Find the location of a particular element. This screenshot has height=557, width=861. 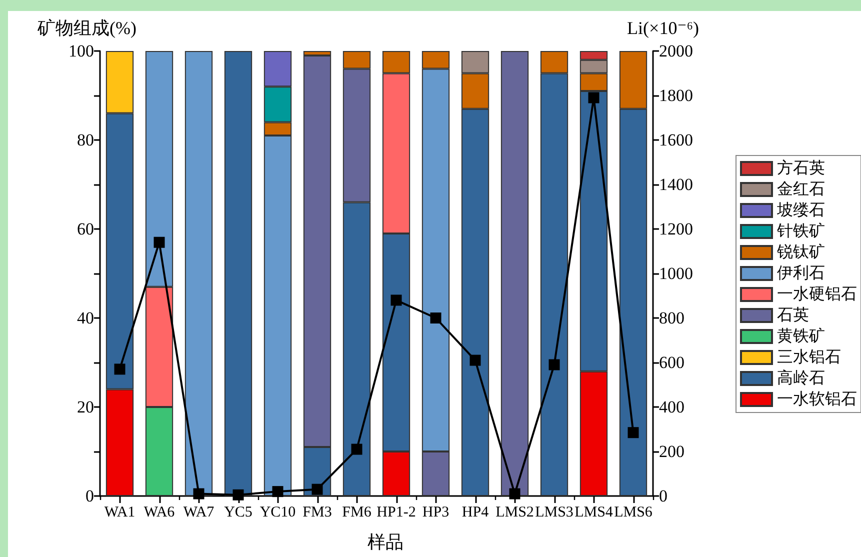

legend-label: 黄铁矿 is located at coordinates (801, 336).